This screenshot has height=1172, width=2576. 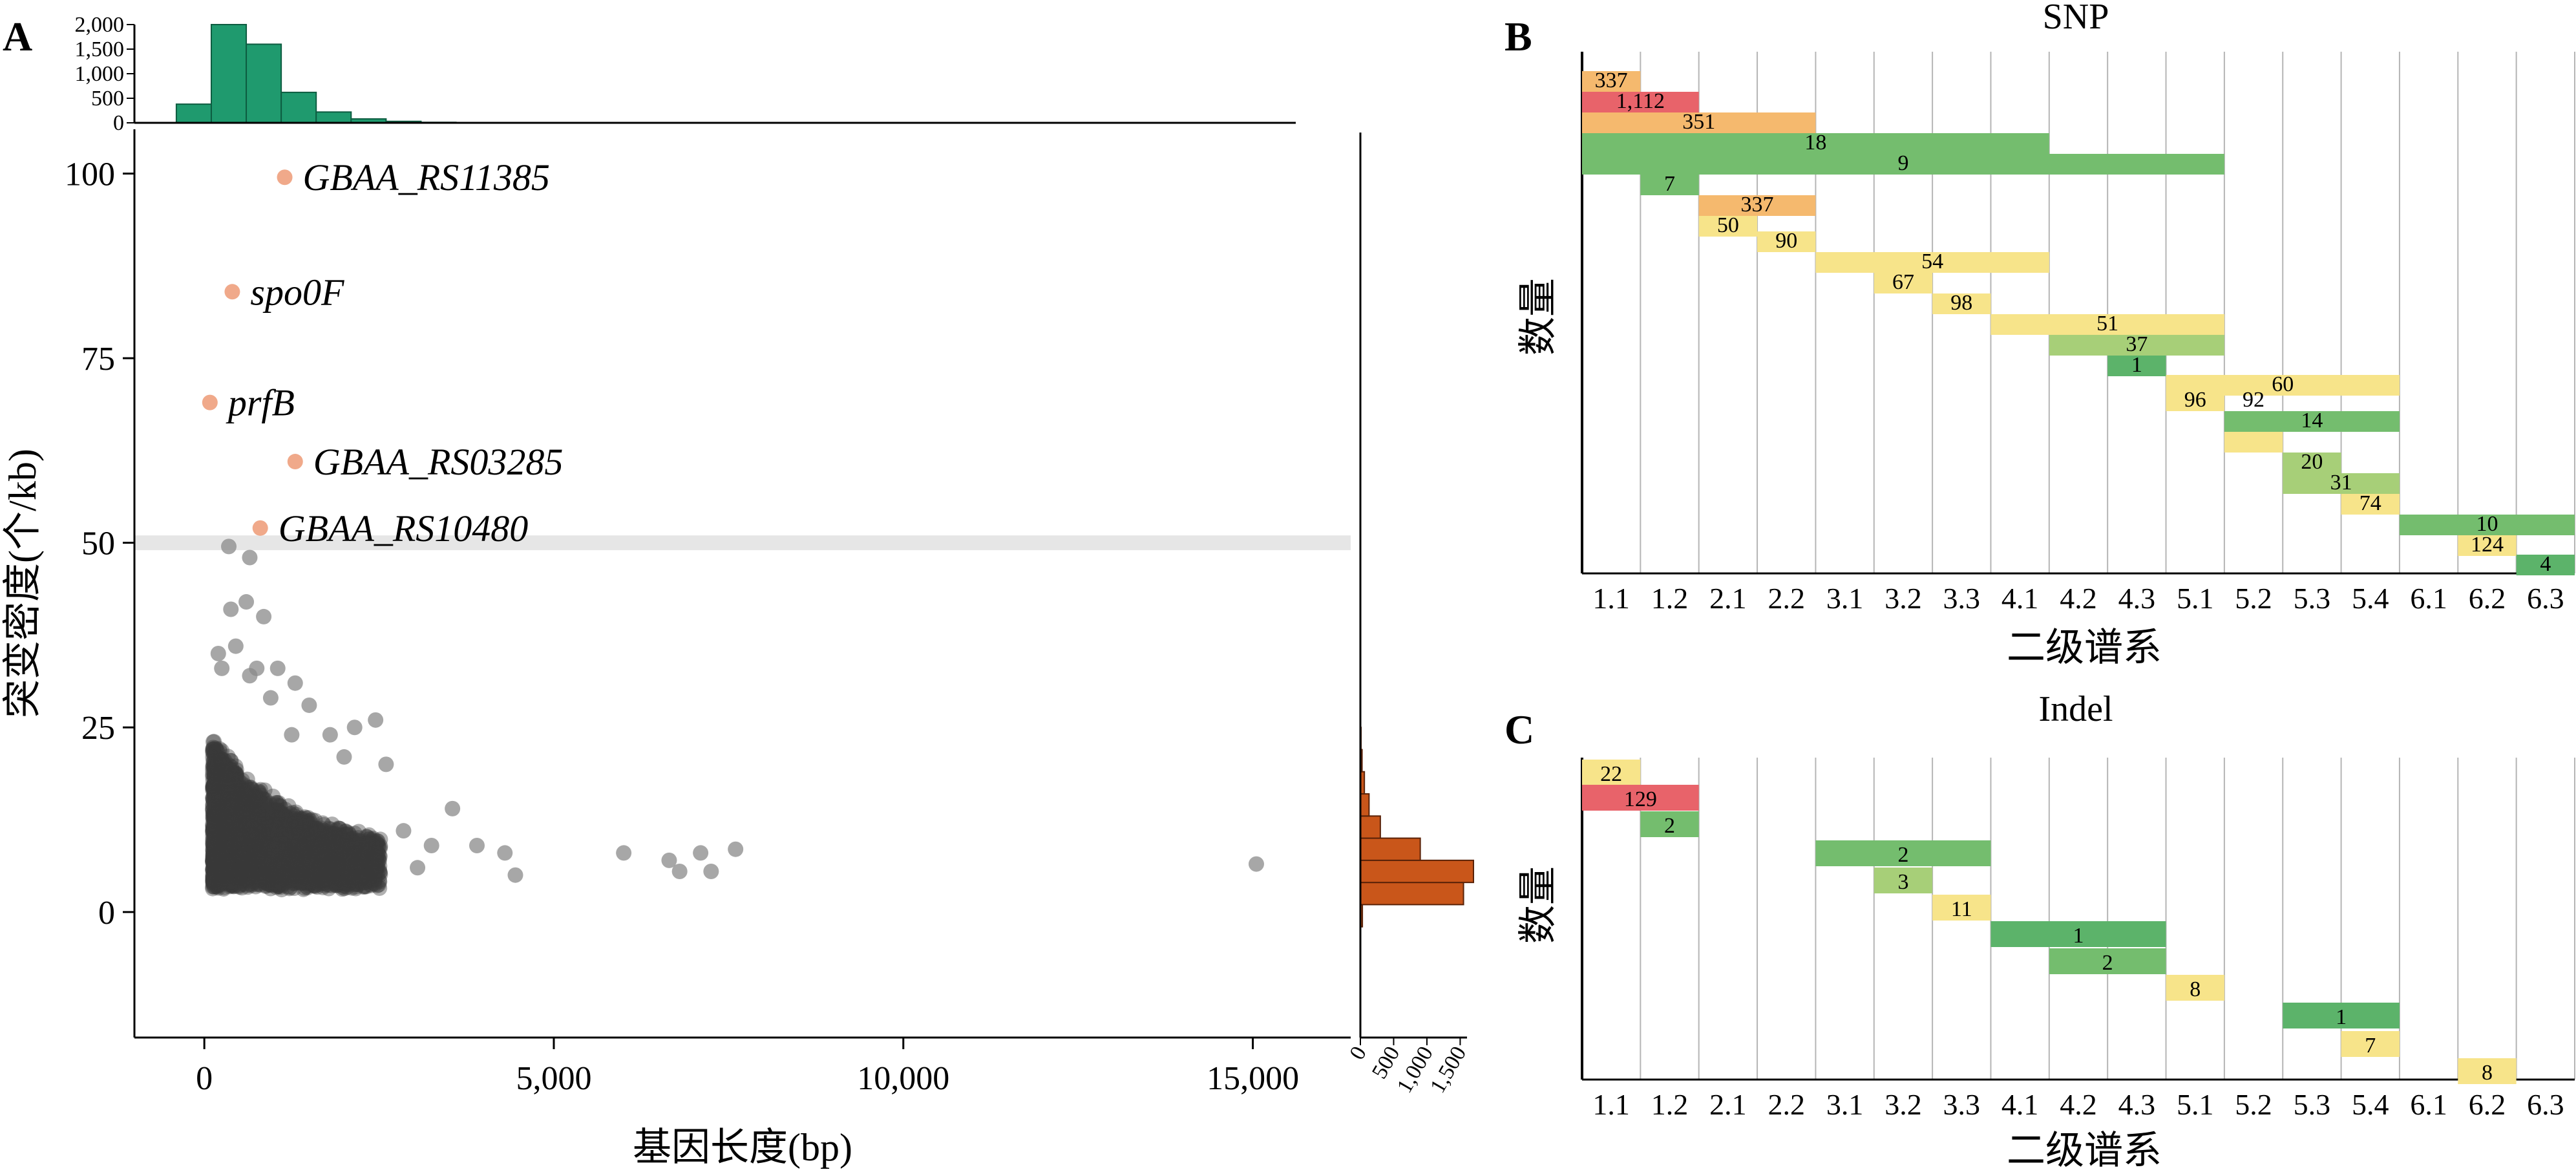 I want to click on snp-cell-label: 67, so click(x=1903, y=282).